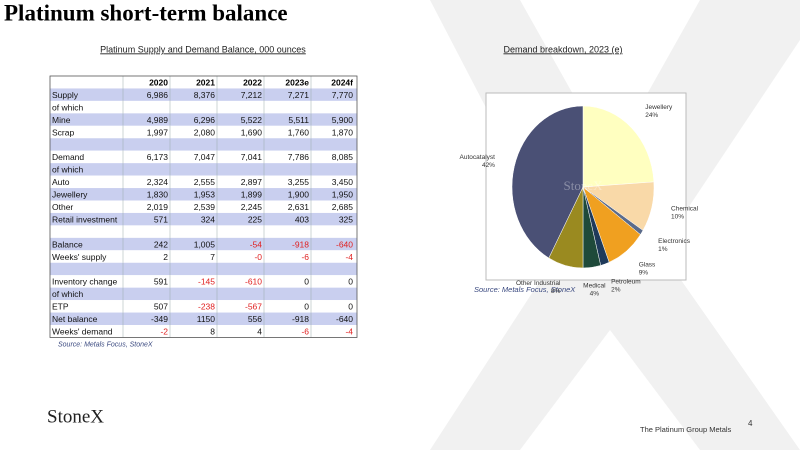 This screenshot has height=450, width=800. I want to click on table-cell: 6,986, so click(158, 95).